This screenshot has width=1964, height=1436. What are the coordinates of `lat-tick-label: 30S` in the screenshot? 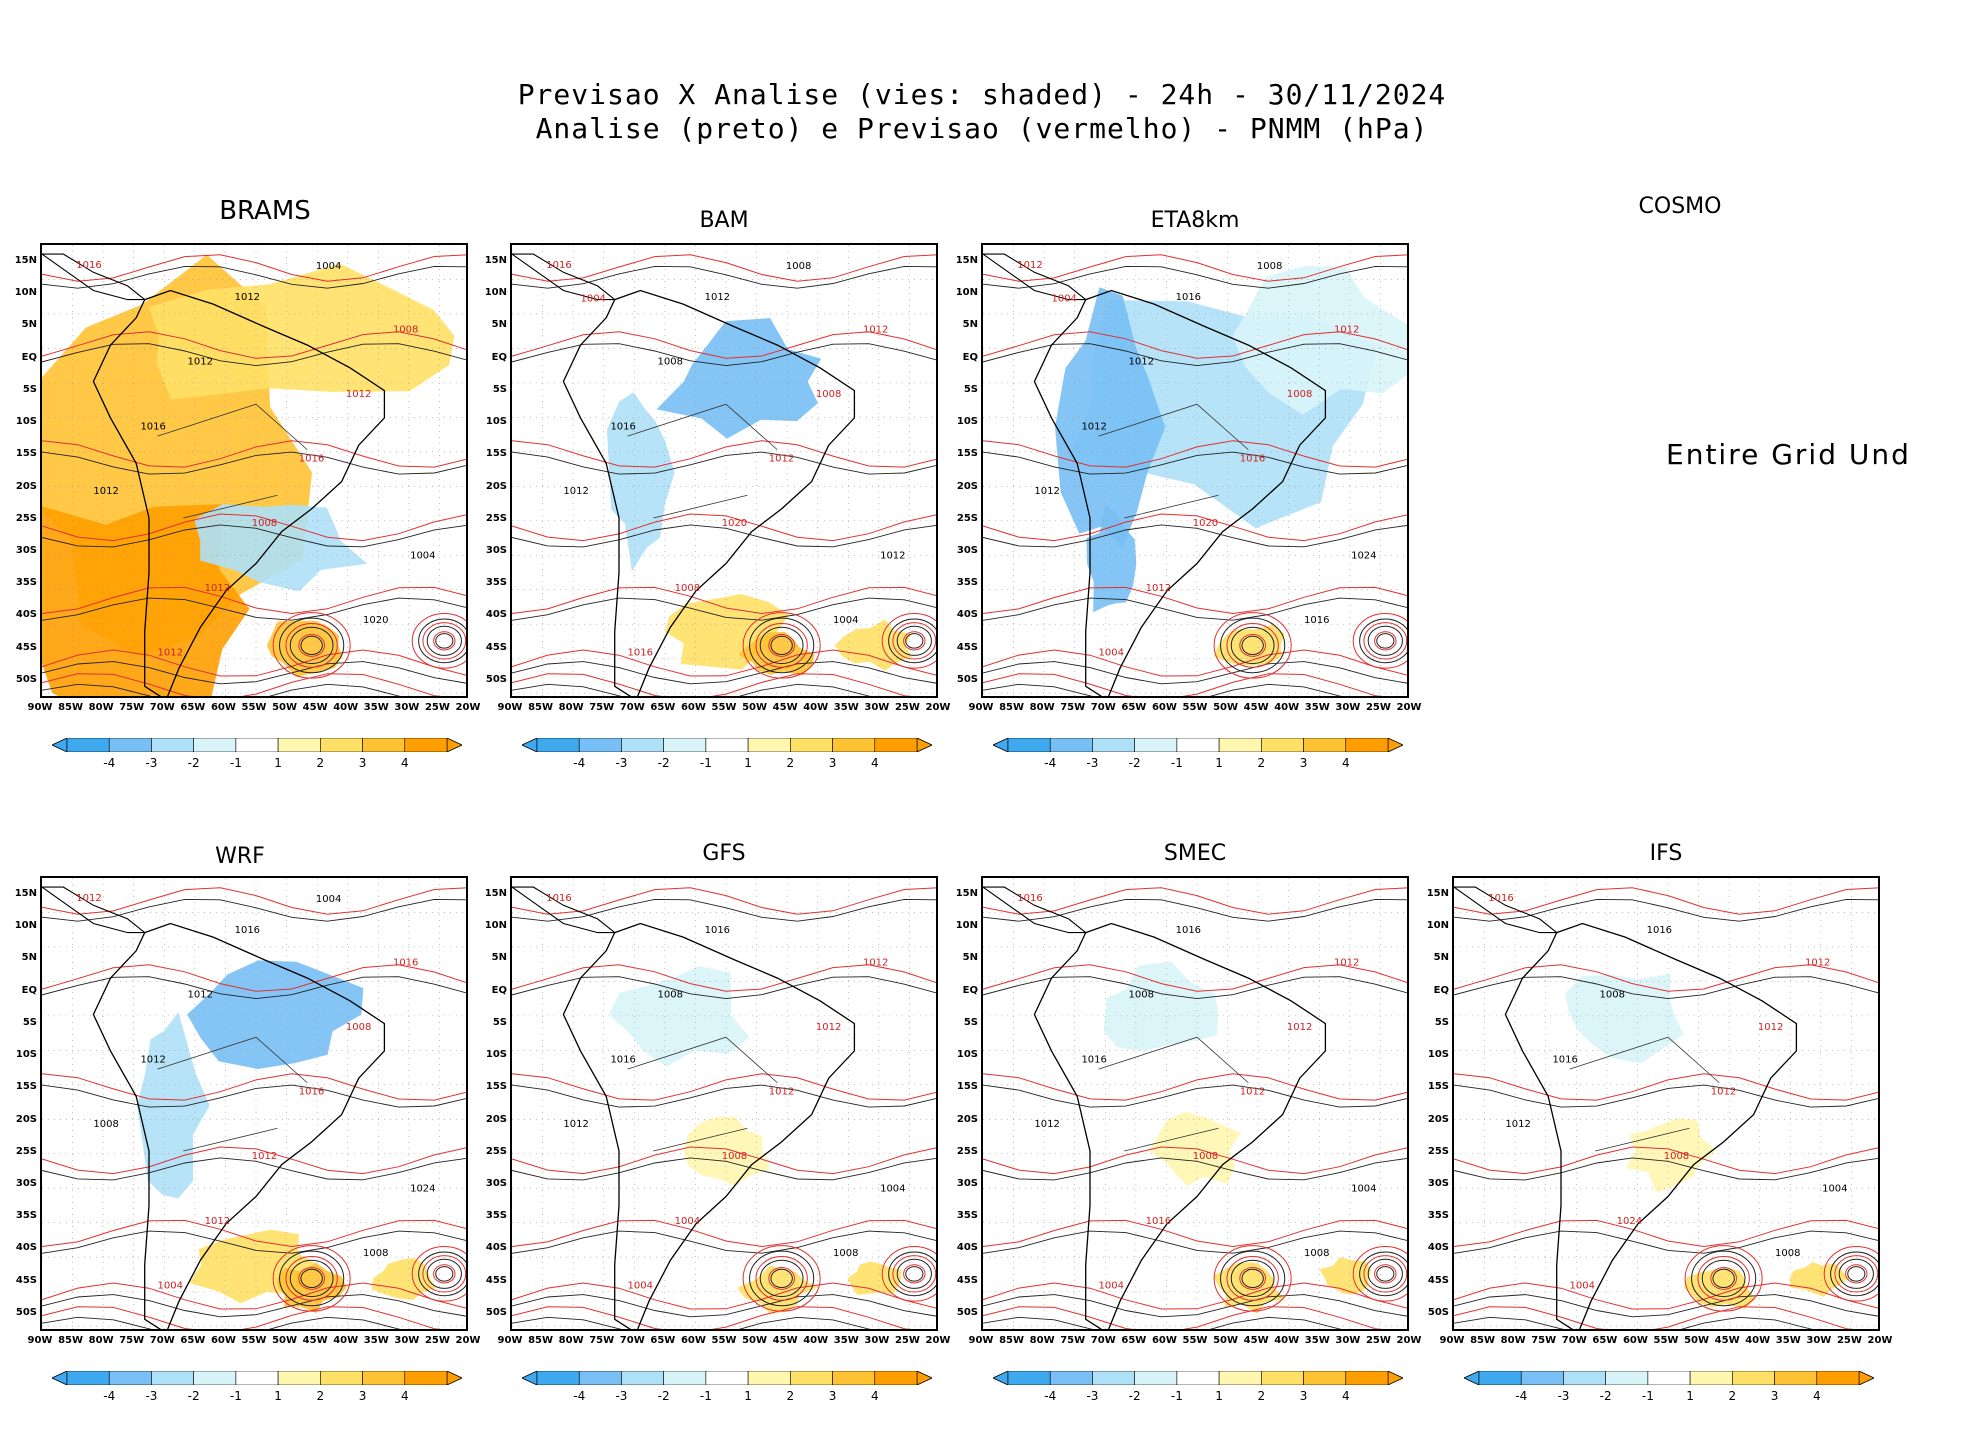 It's located at (967, 550).